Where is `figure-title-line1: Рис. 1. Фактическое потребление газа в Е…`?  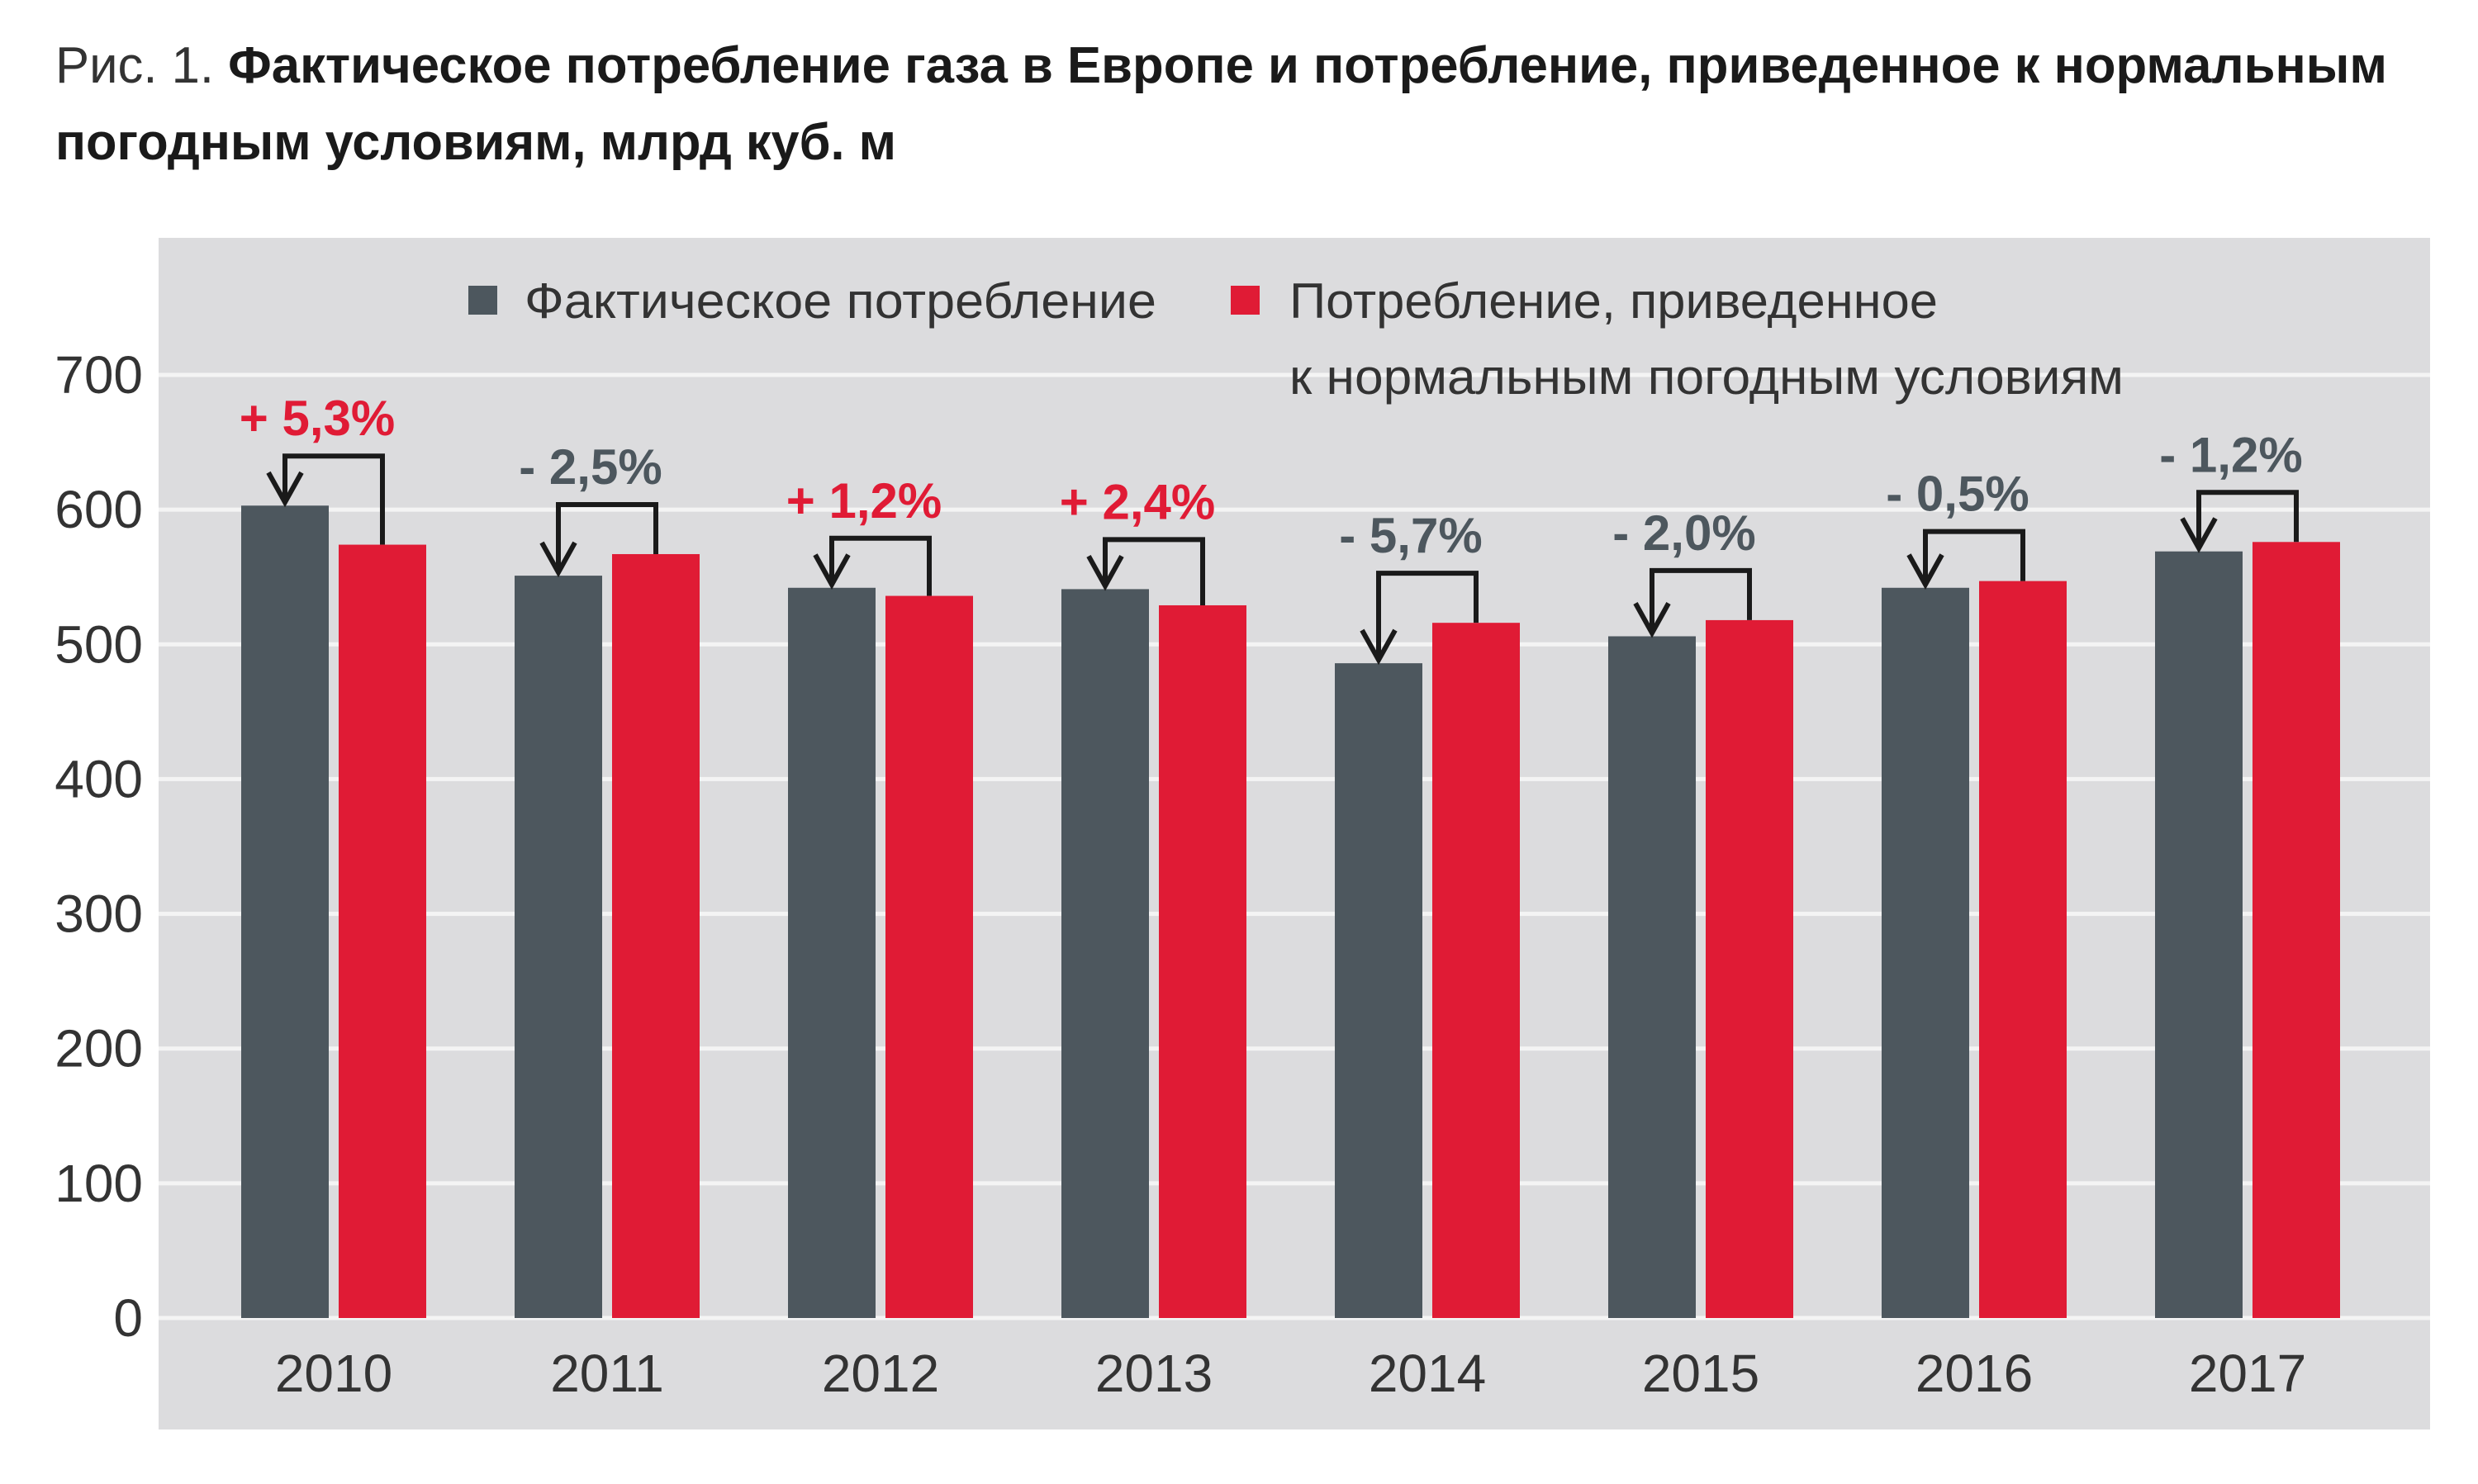
figure-title-line1: Рис. 1. Фактическое потребление газа в Е… is located at coordinates (1221, 65).